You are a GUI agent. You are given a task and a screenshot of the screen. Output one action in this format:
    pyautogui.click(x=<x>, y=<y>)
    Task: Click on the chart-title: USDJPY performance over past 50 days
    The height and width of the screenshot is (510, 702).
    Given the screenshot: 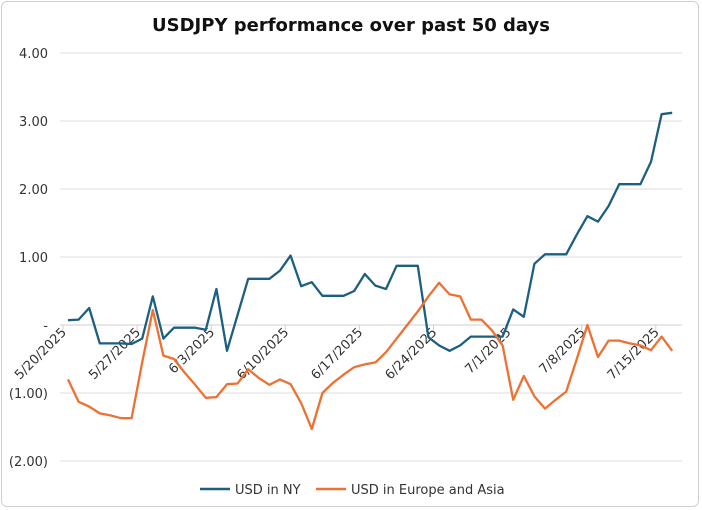 What is the action you would take?
    pyautogui.click(x=351, y=25)
    